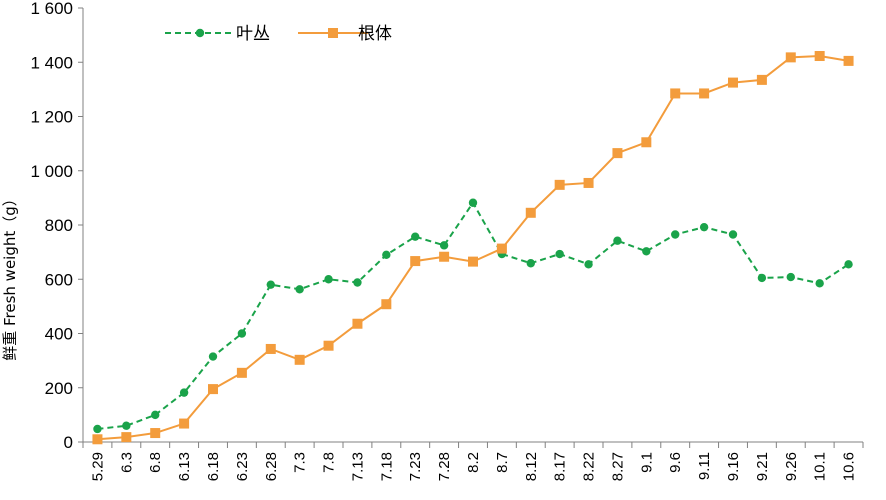 The image size is (886, 500). Describe the element at coordinates (242, 466) in the screenshot. I see `x-tick-label: 6.23` at that location.